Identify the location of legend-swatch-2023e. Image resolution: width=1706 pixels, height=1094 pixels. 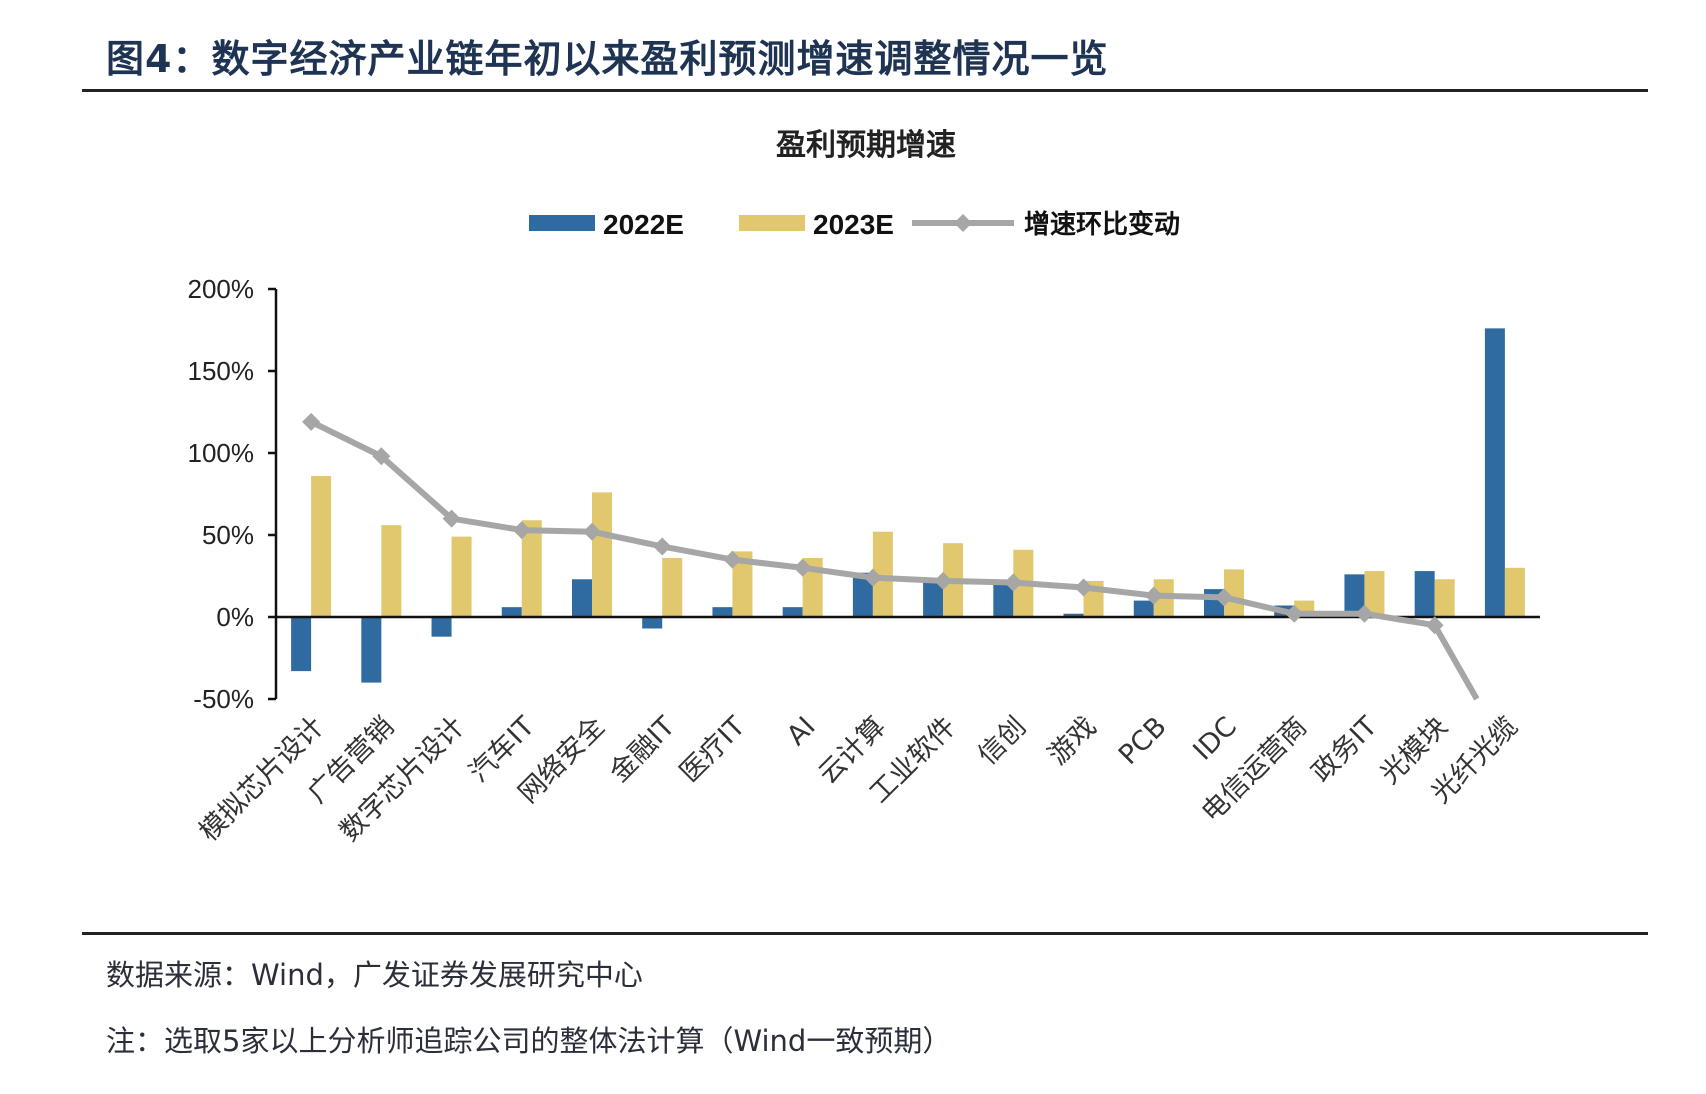
(772, 223).